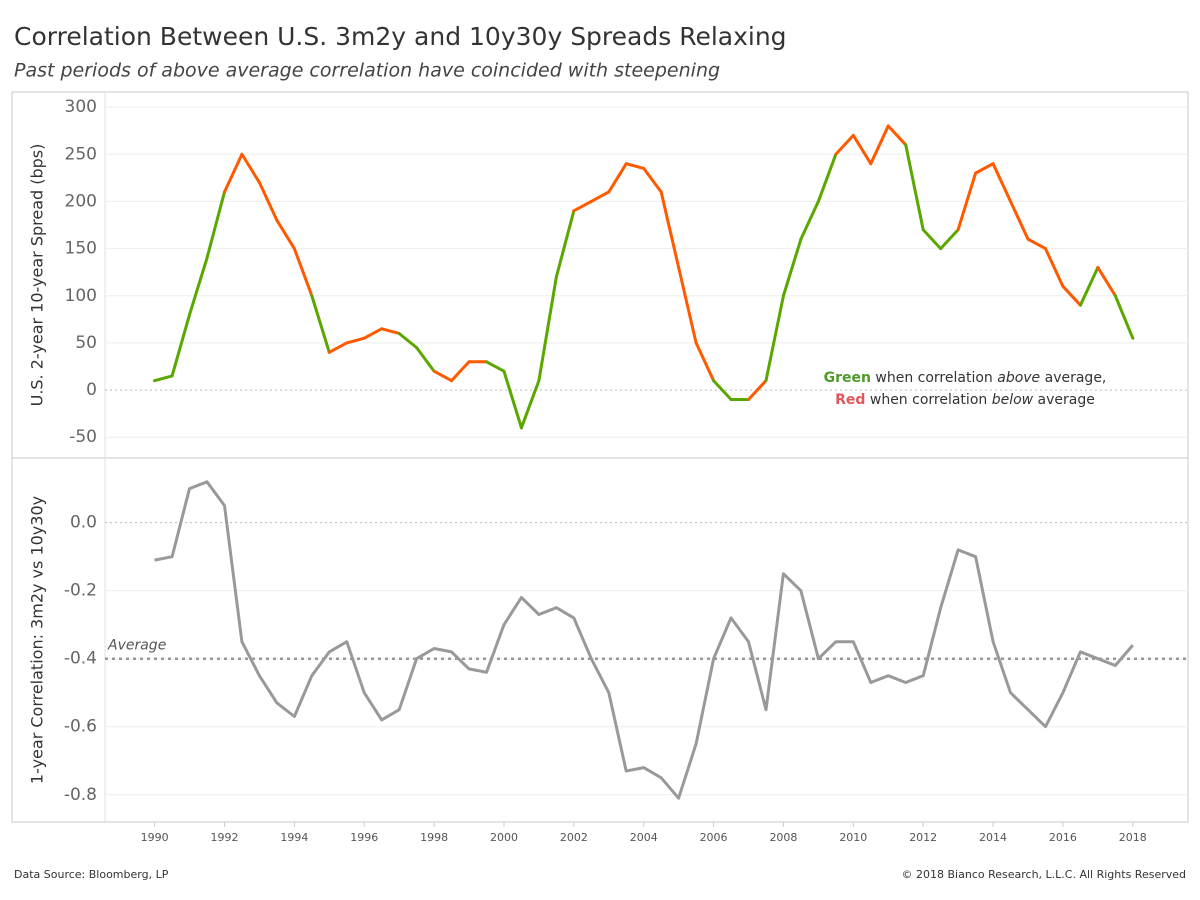  What do you see at coordinates (1133, 837) in the screenshot?
I see `x-tick-label: 2018` at bounding box center [1133, 837].